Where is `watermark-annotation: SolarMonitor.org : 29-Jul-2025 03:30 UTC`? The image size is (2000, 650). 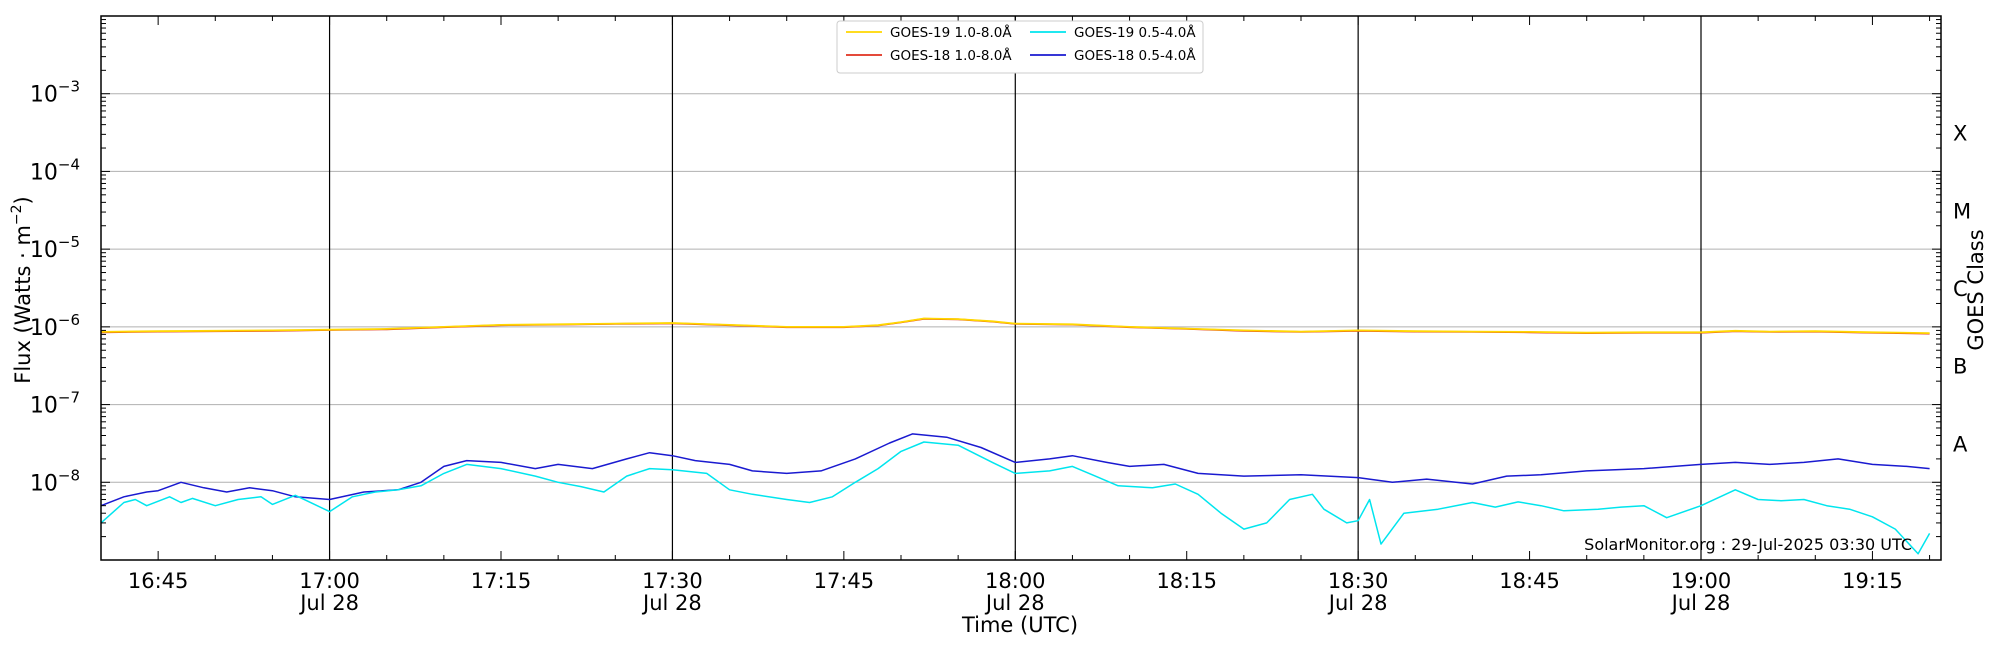 watermark-annotation: SolarMonitor.org : 29-Jul-2025 03:30 UTC is located at coordinates (1748, 544).